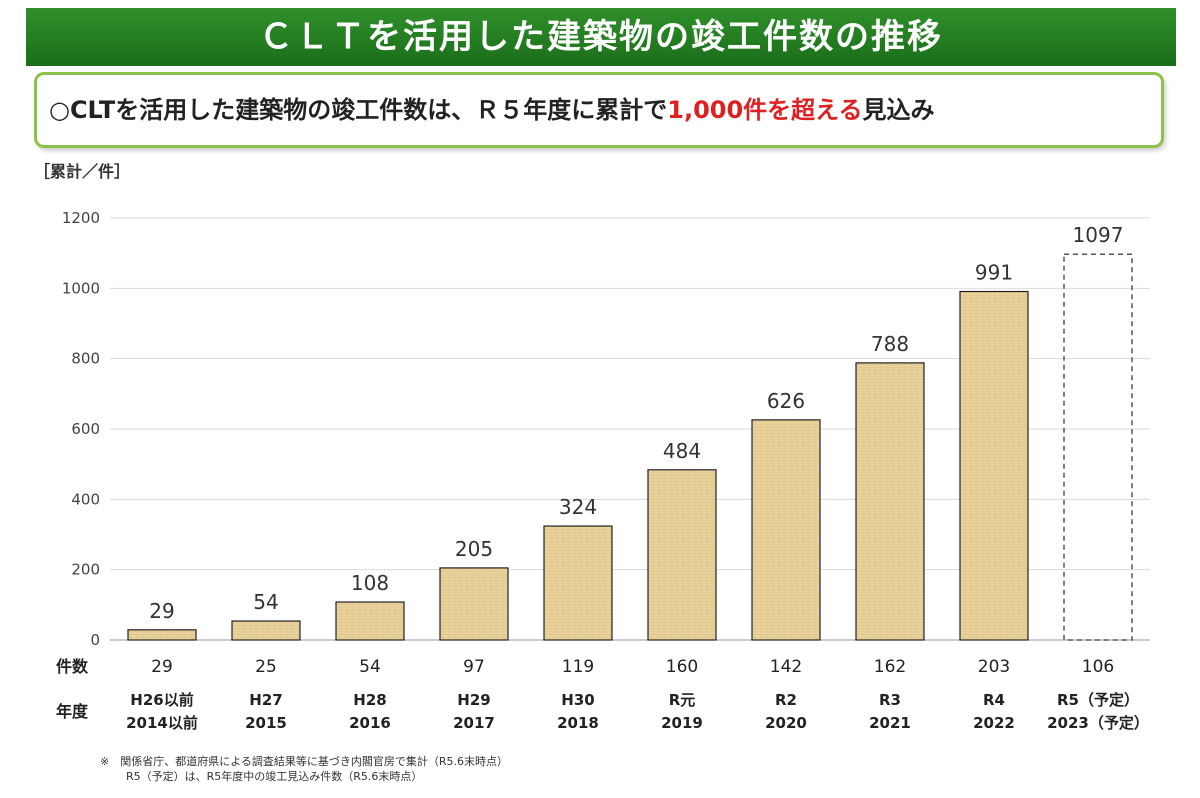 This screenshot has width=1200, height=798. I want to click on row-label-count: 件数, so click(72, 666).